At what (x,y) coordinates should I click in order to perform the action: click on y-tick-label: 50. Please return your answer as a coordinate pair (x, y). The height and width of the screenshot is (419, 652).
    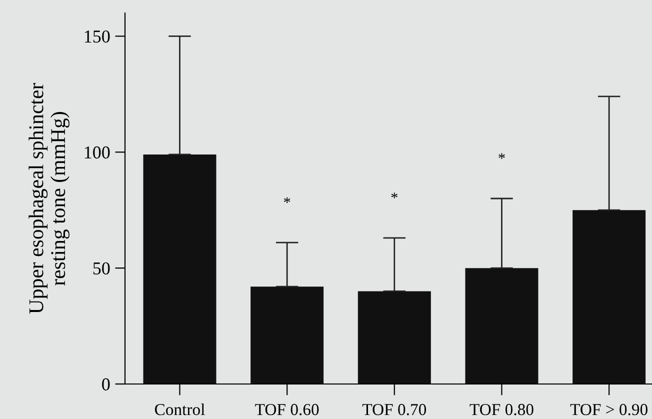
    Looking at the image, I should click on (101, 268).